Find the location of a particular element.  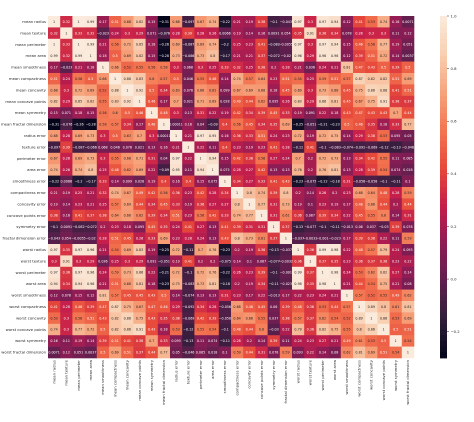

cell-annotation: 0.41 is located at coordinates (261, 45).